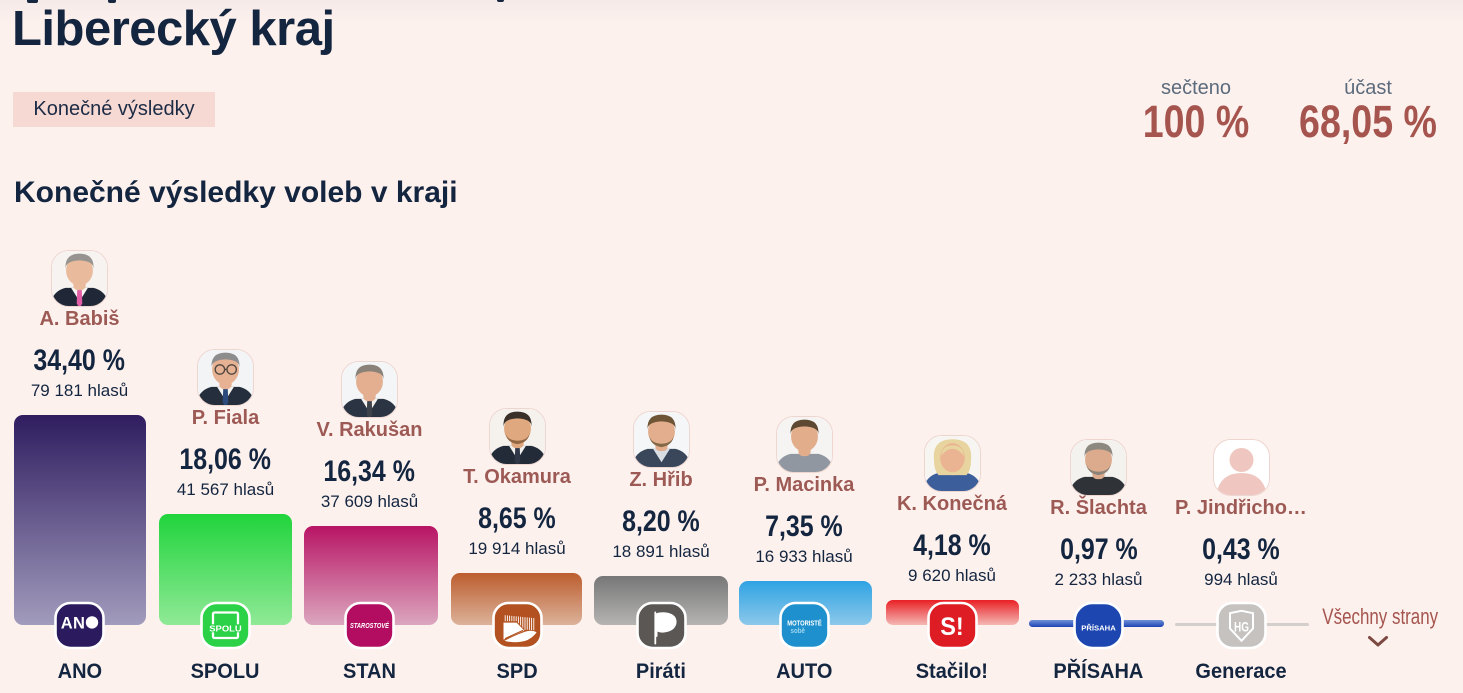 This screenshot has width=1463, height=693. What do you see at coordinates (952, 626) in the screenshot?
I see `svg-text: S!` at bounding box center [952, 626].